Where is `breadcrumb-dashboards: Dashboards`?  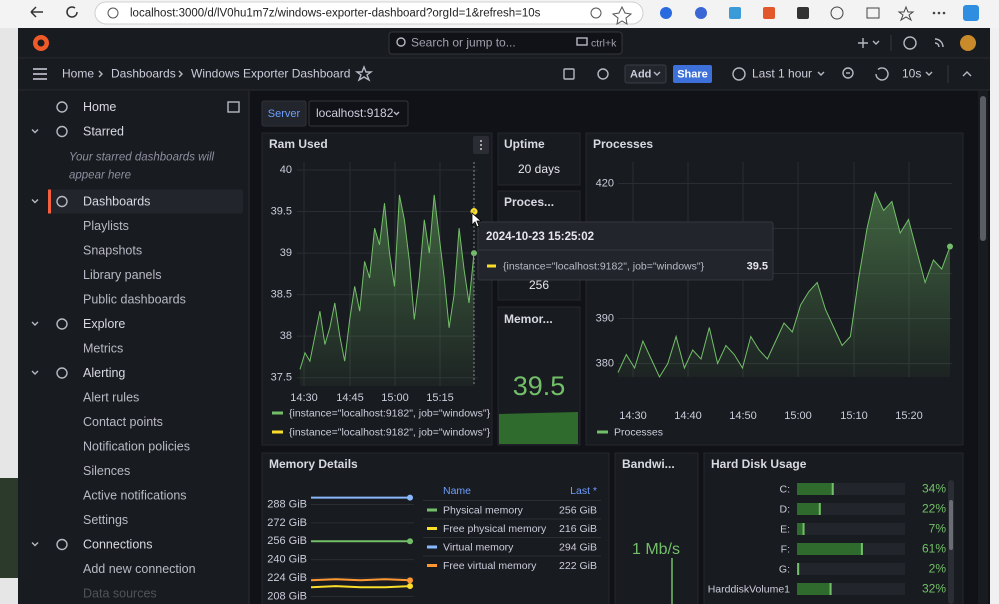 breadcrumb-dashboards: Dashboards is located at coordinates (143, 74).